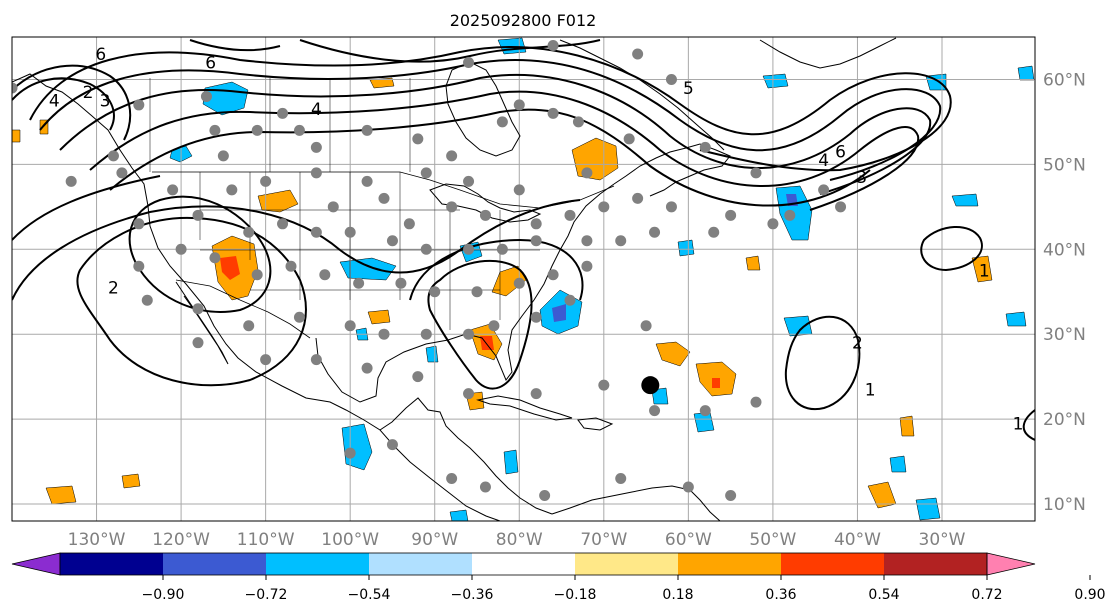 This screenshot has height=615, width=1105. What do you see at coordinates (266, 540) in the screenshot?
I see `longitude-tick-label: 110°W` at bounding box center [266, 540].